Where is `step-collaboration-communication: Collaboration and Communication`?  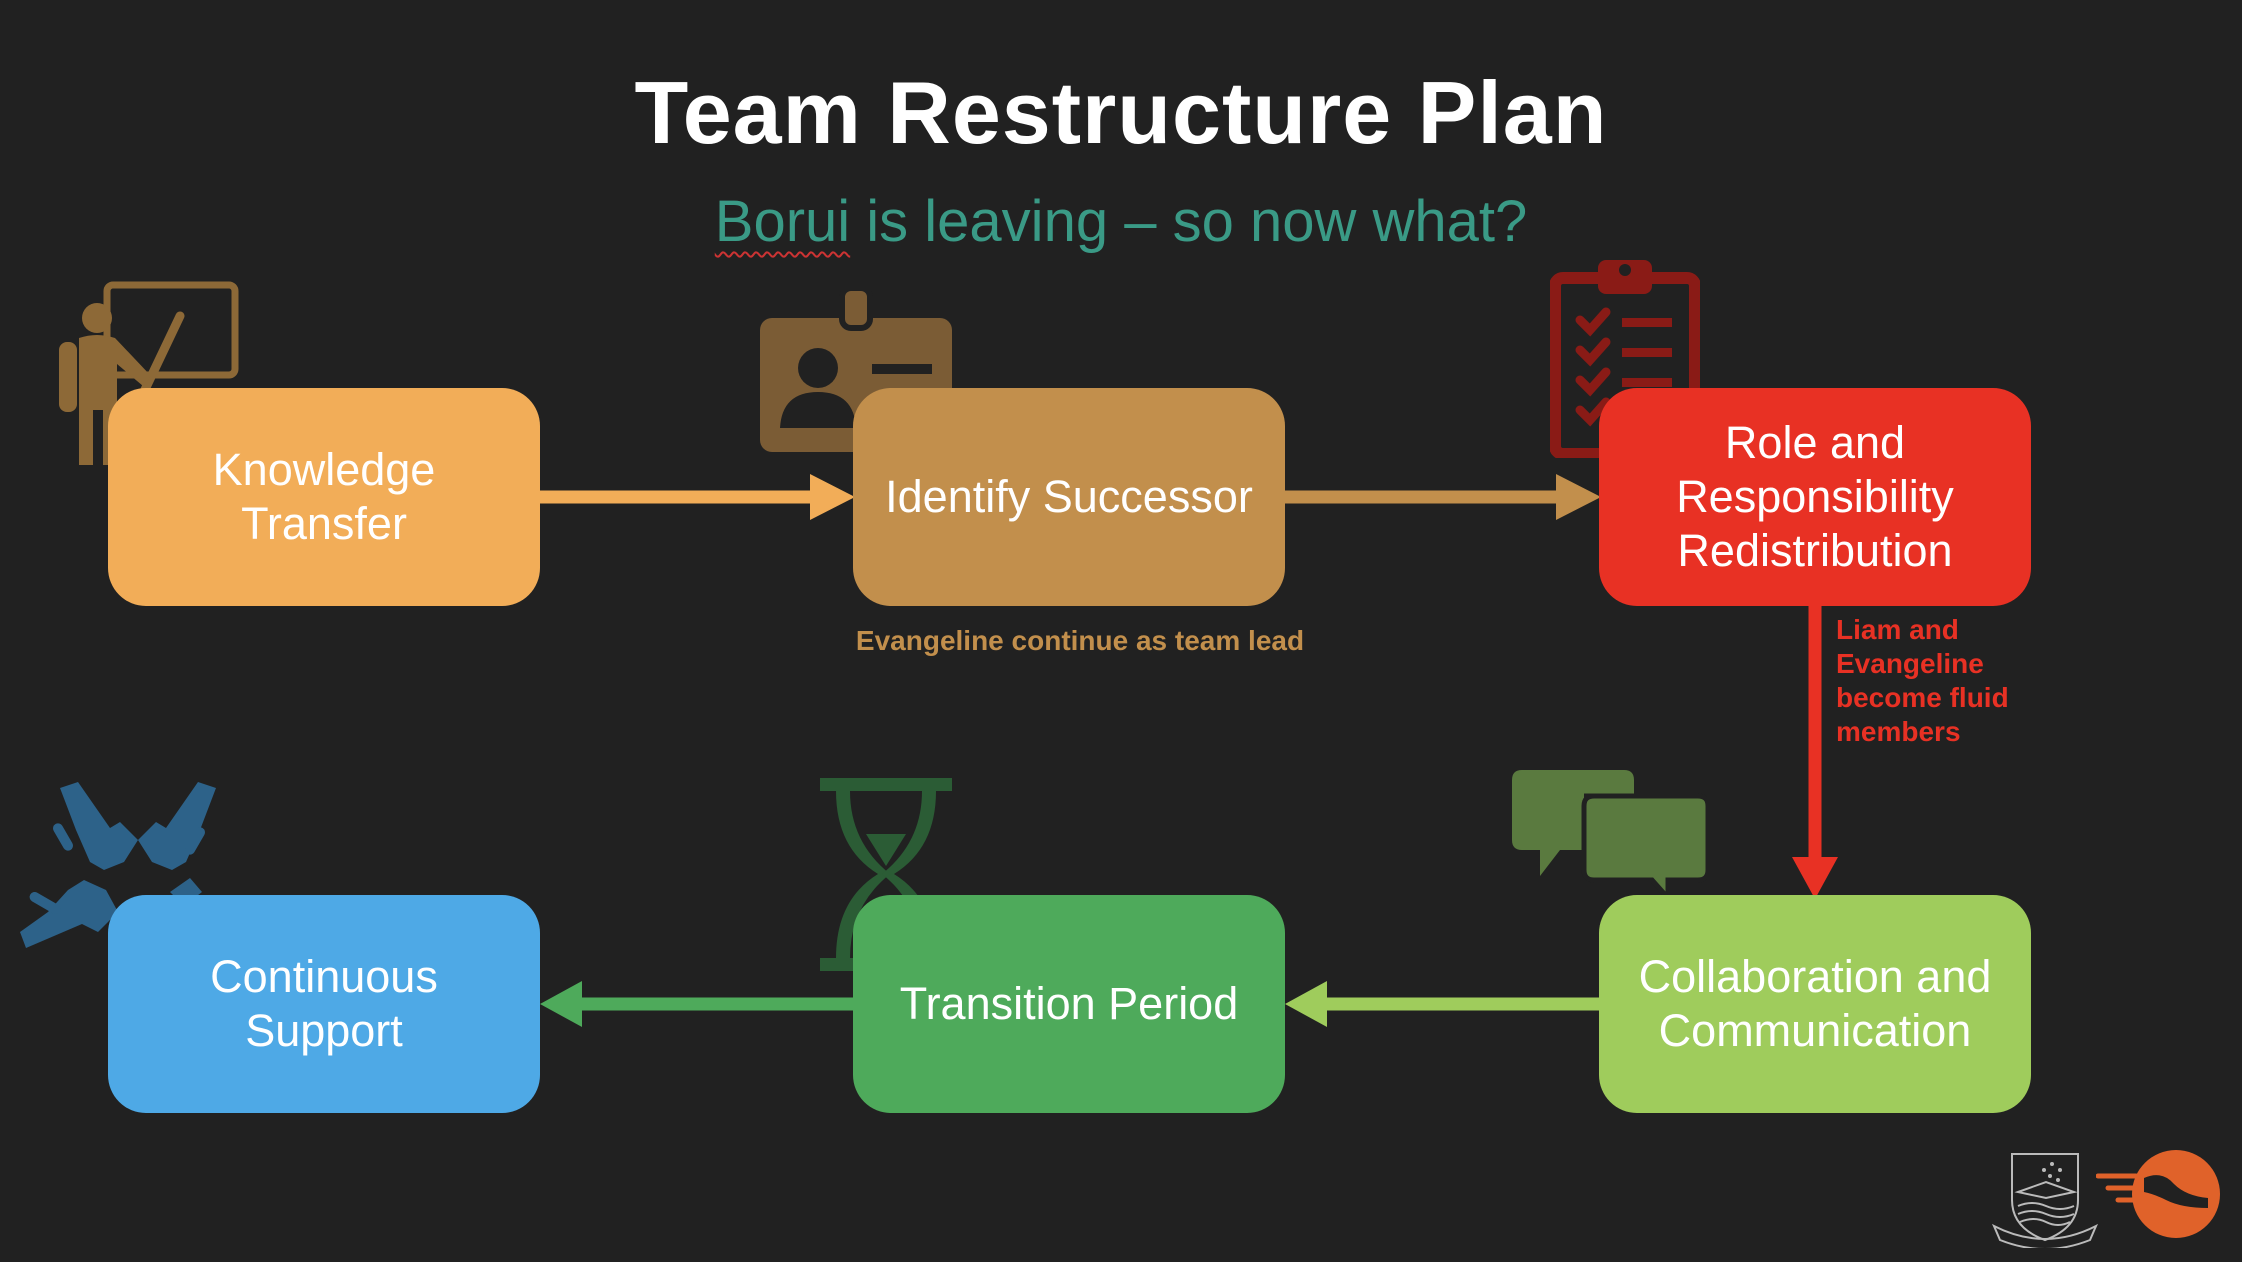
step-collaboration-communication: Collaboration and Communication is located at coordinates (1815, 1004).